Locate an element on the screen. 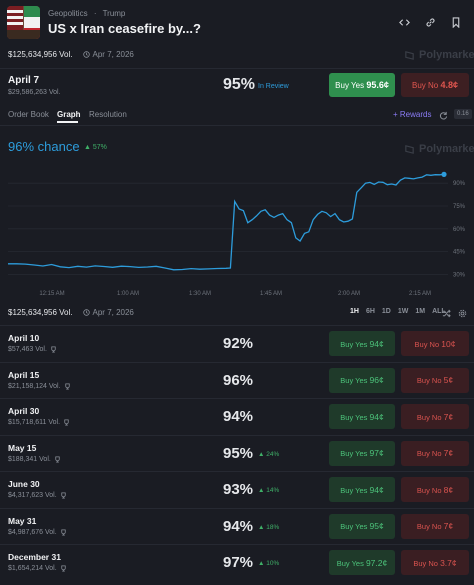 Image resolution: width=474 pixels, height=585 pixels. outcome-buy-yes-button: Buy Yes 95¢ is located at coordinates (362, 526).